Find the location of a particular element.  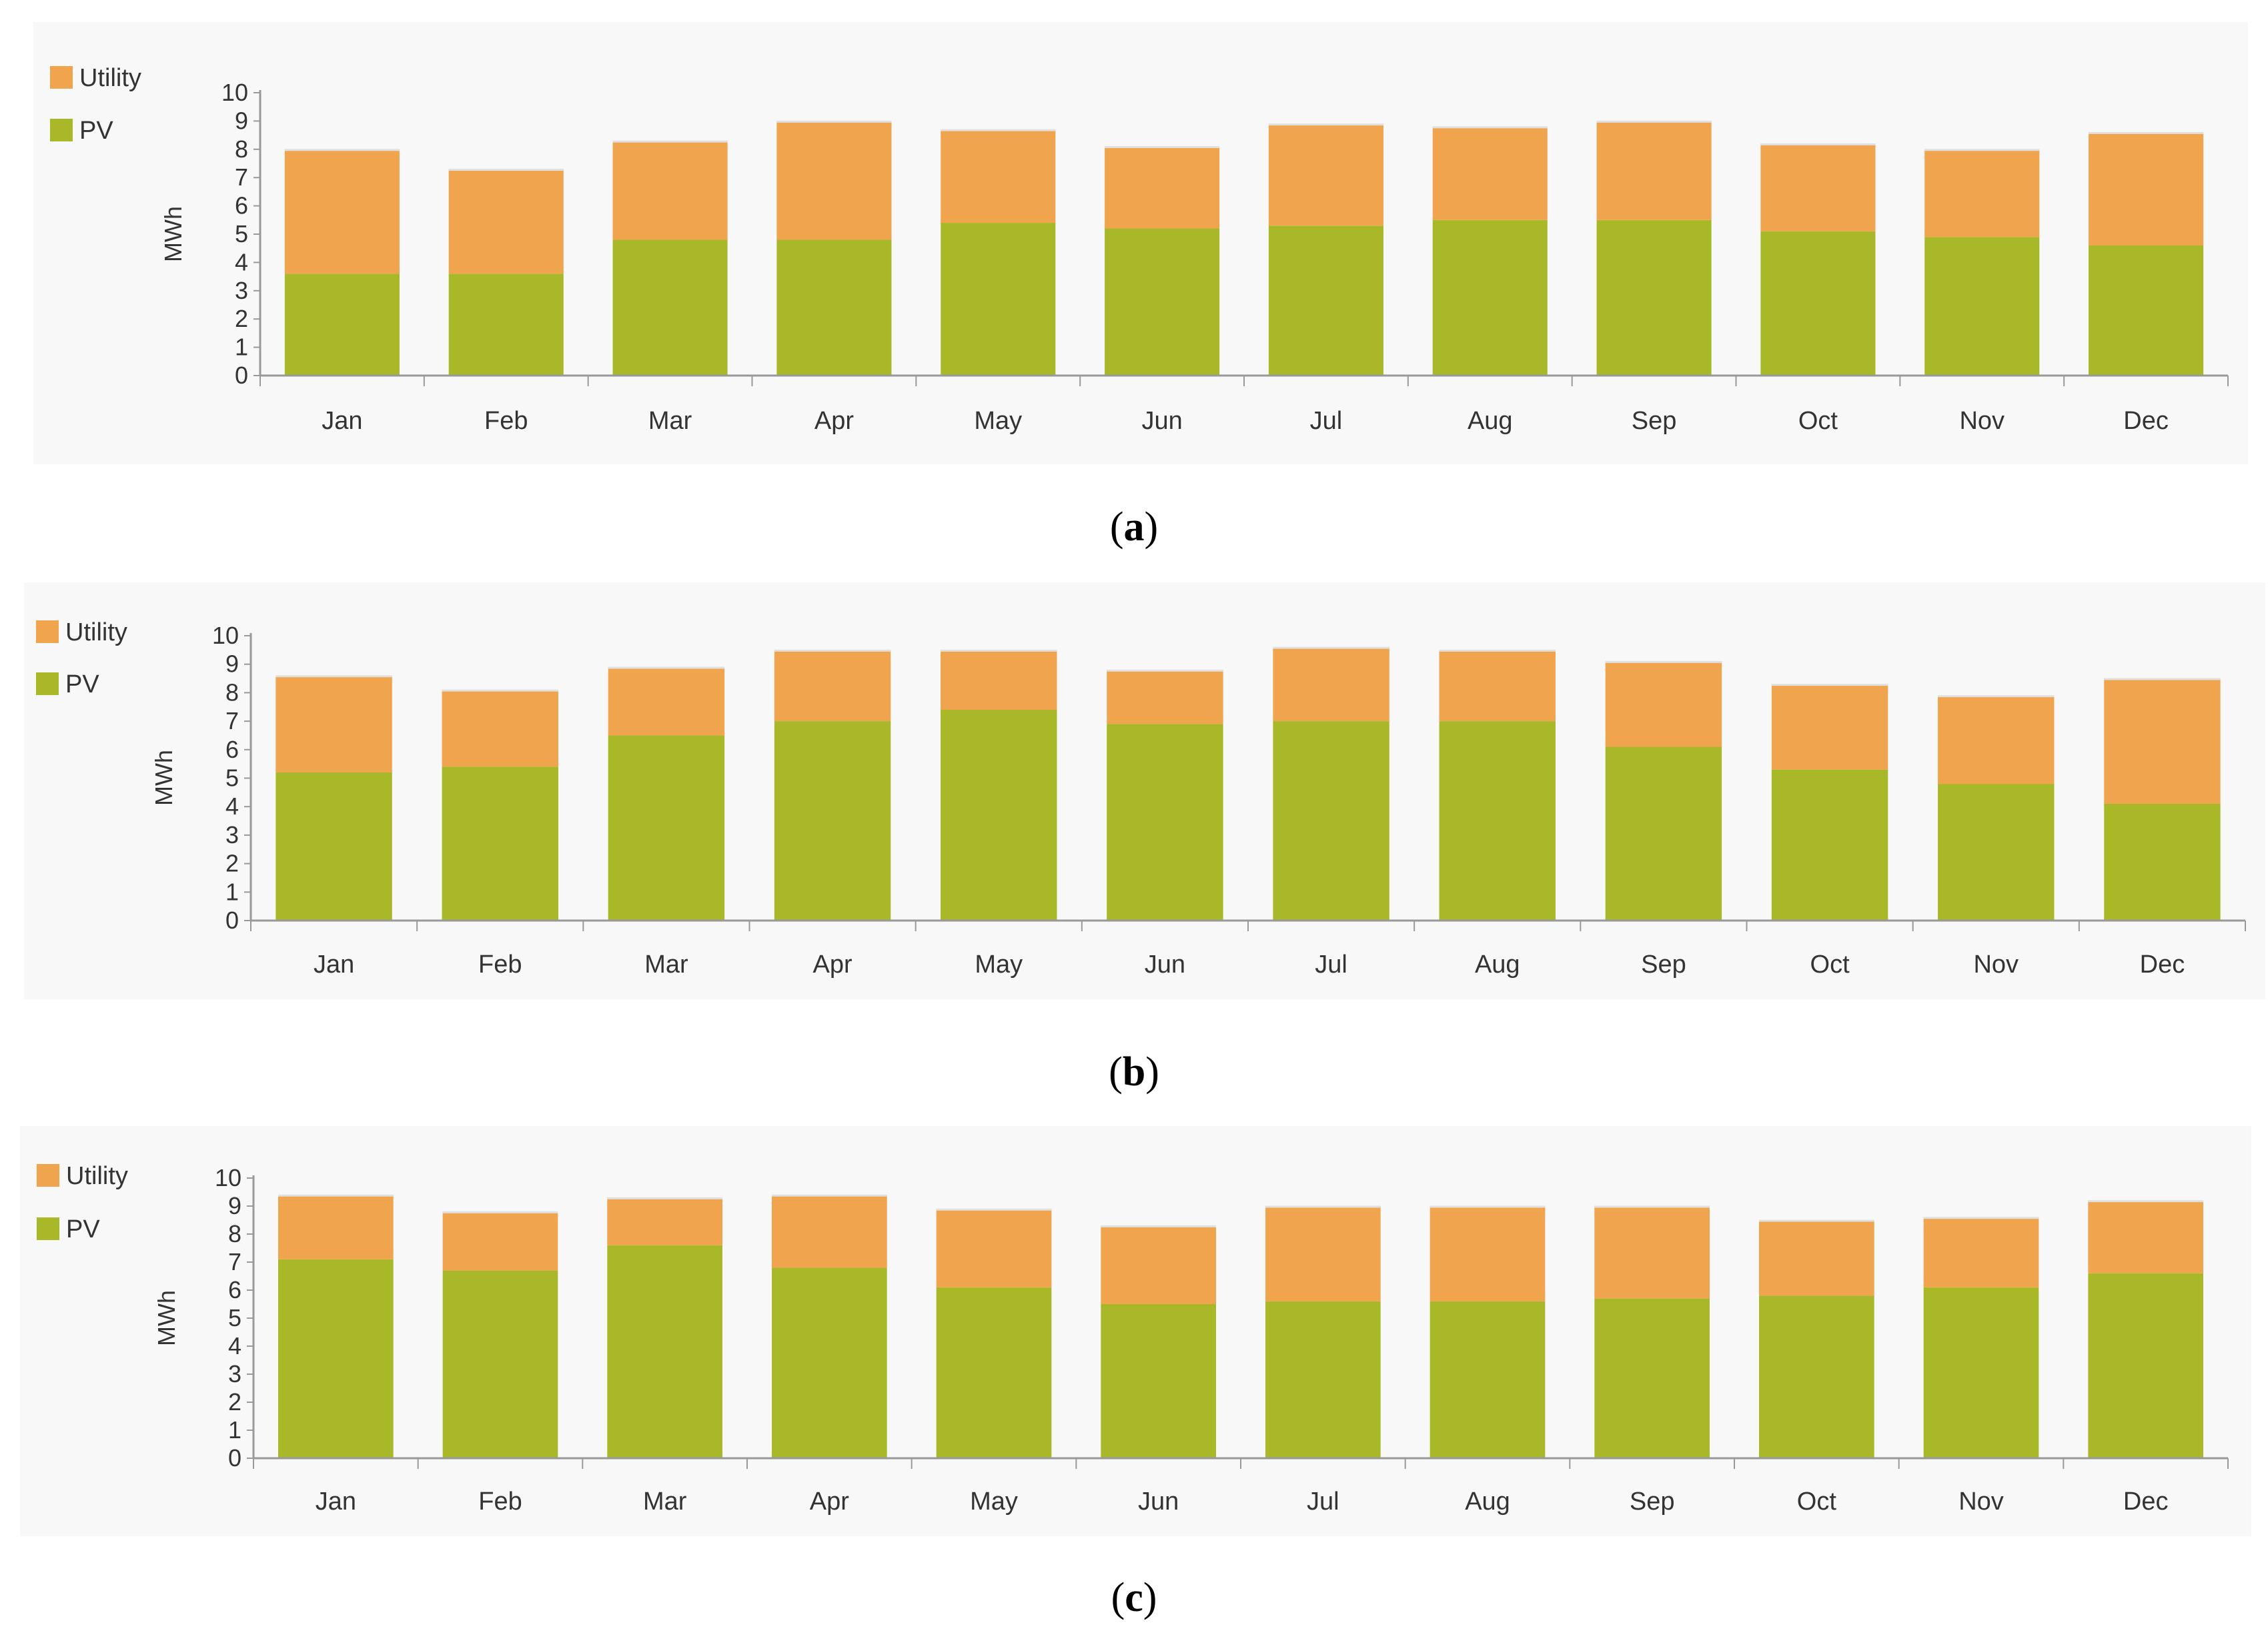

y-tick-label: 6 is located at coordinates (232, 749).